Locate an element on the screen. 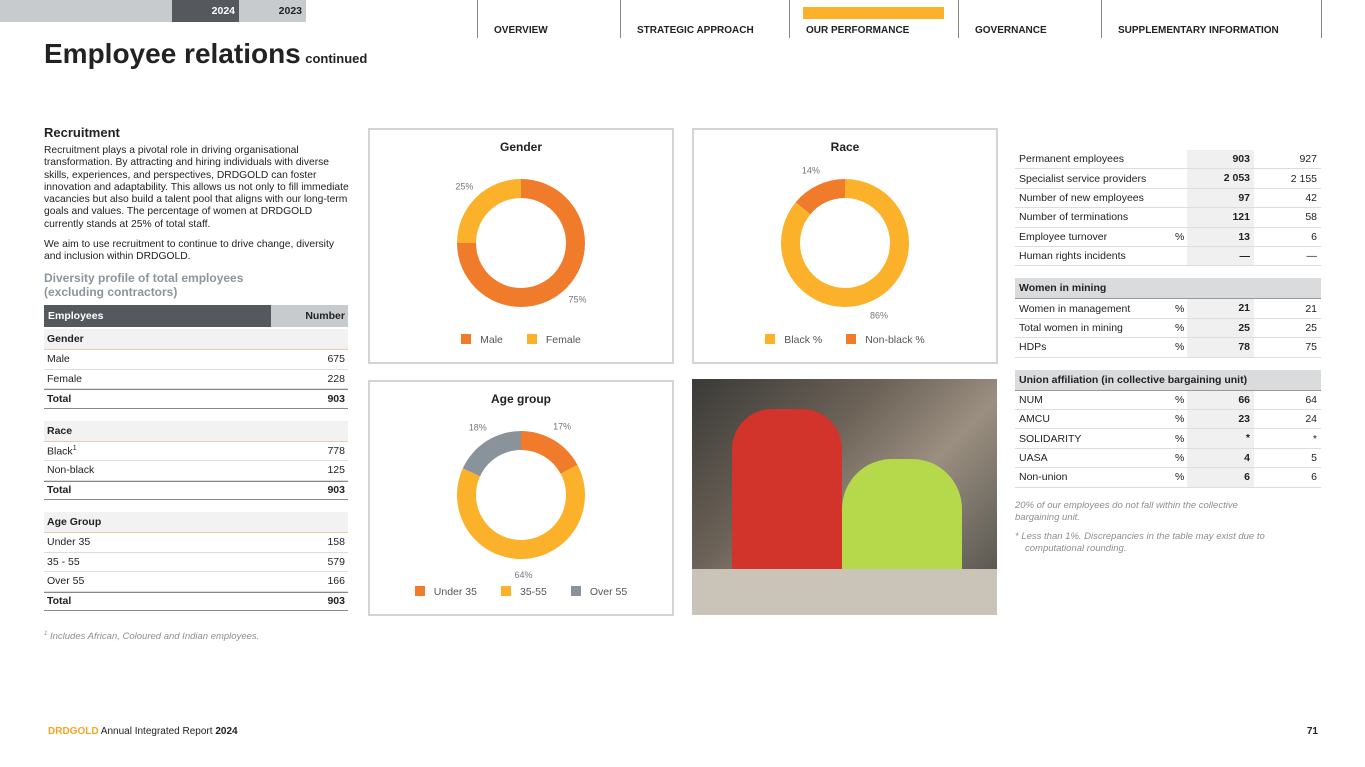  legend-item: Non-black % is located at coordinates (885, 340).